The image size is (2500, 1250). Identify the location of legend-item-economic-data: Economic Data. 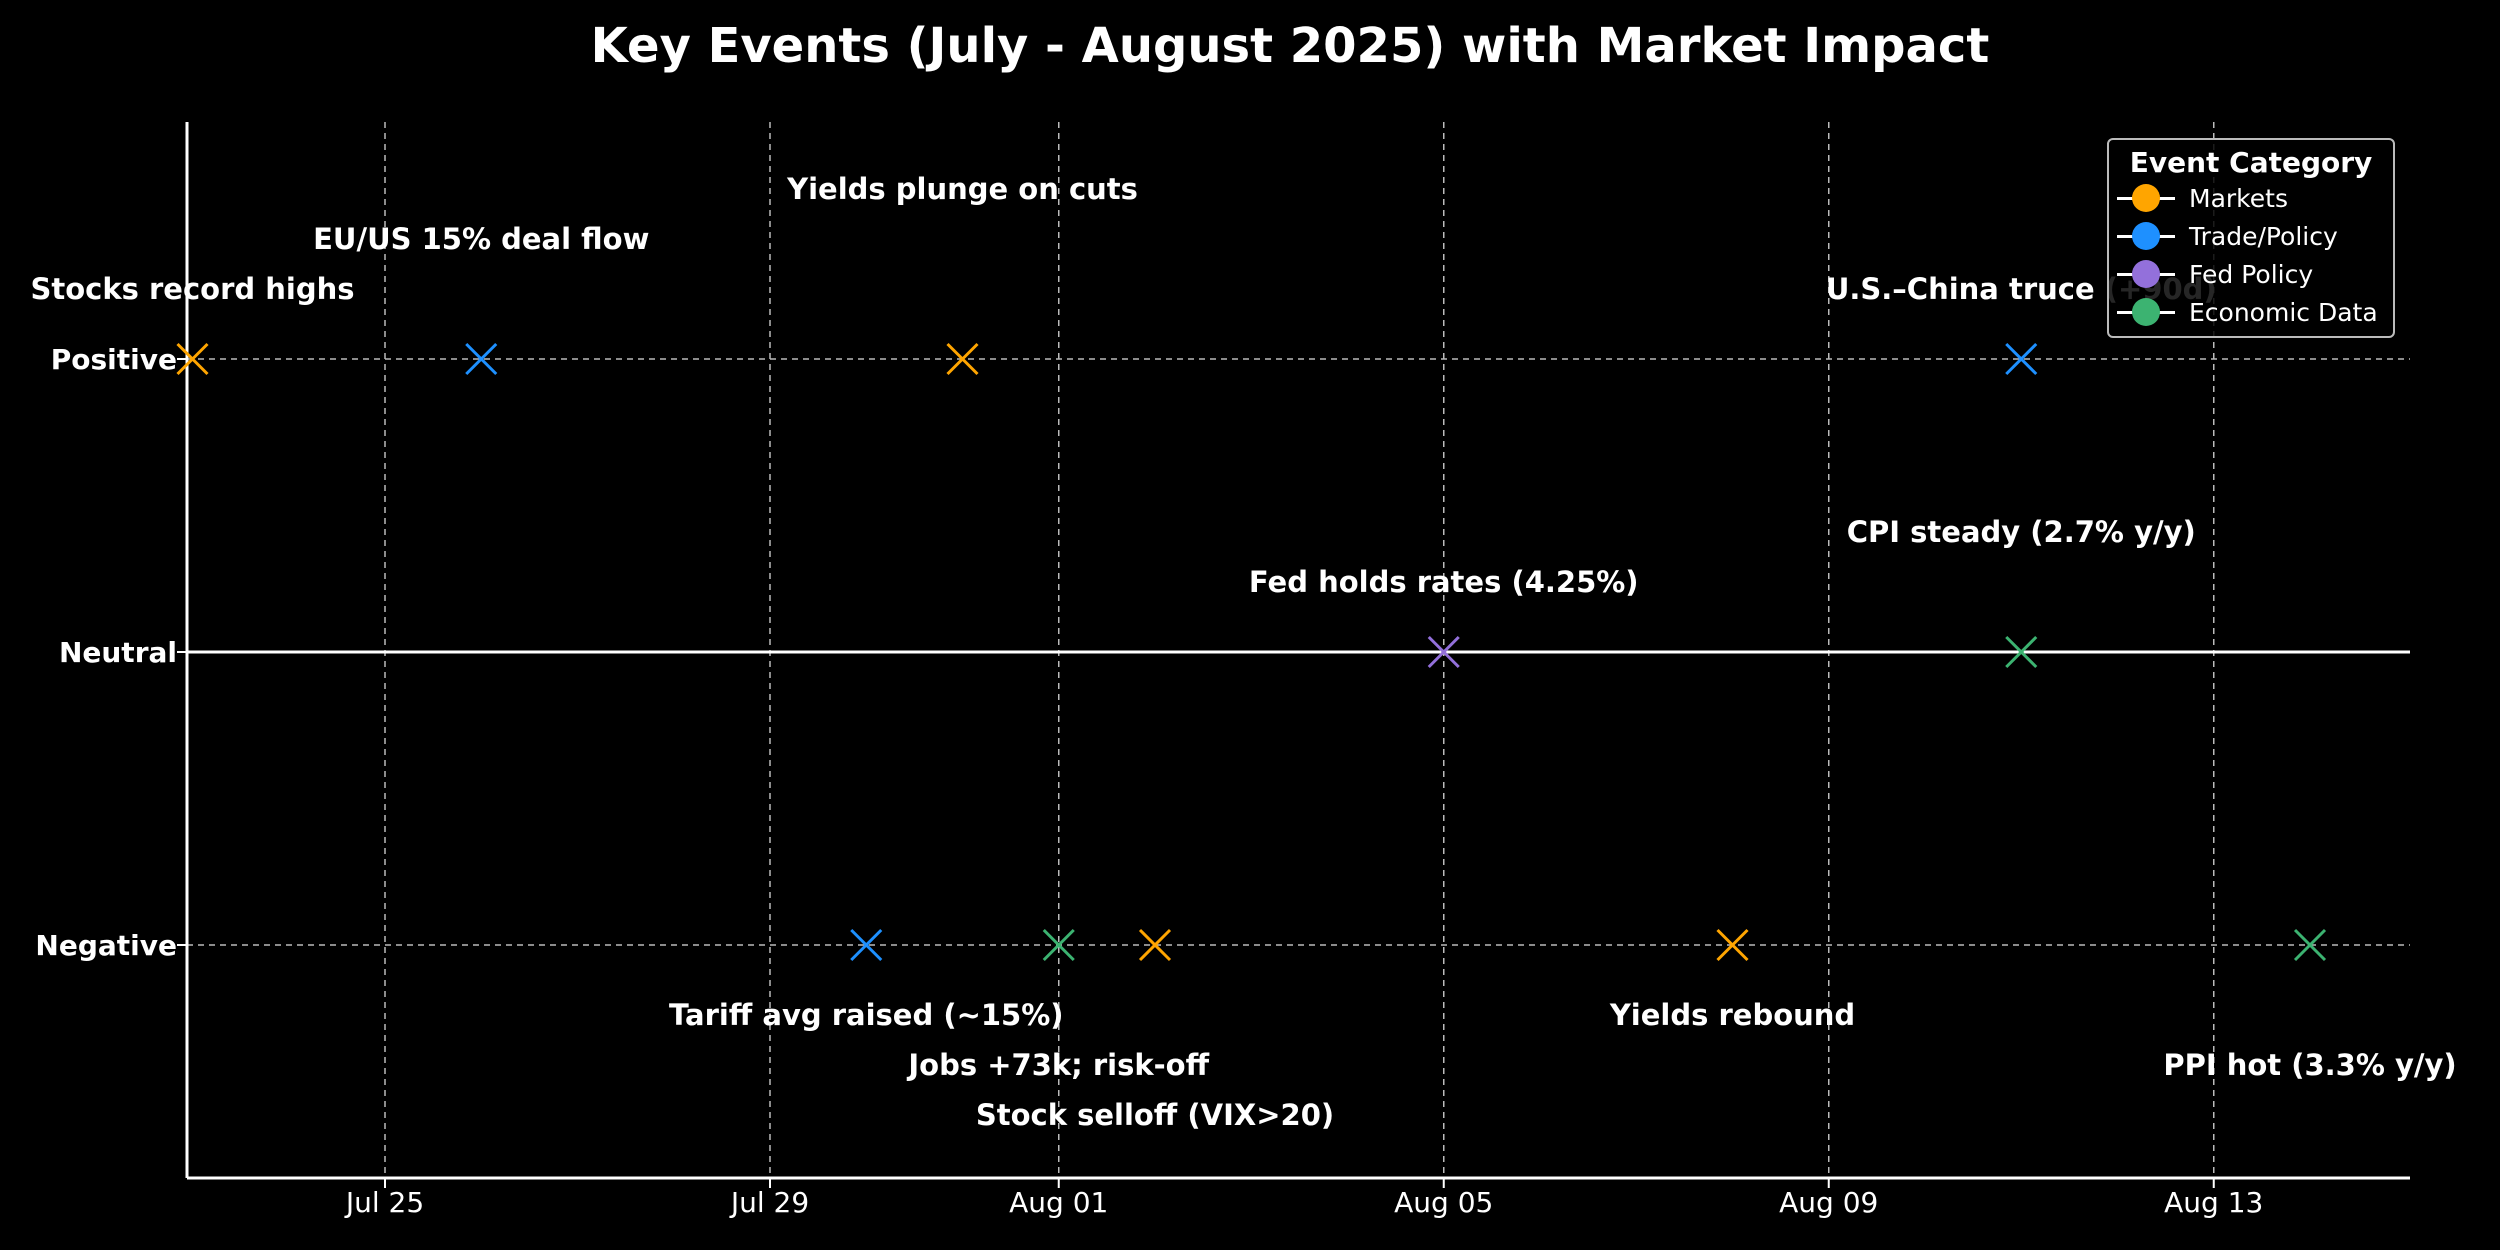
(2251, 312).